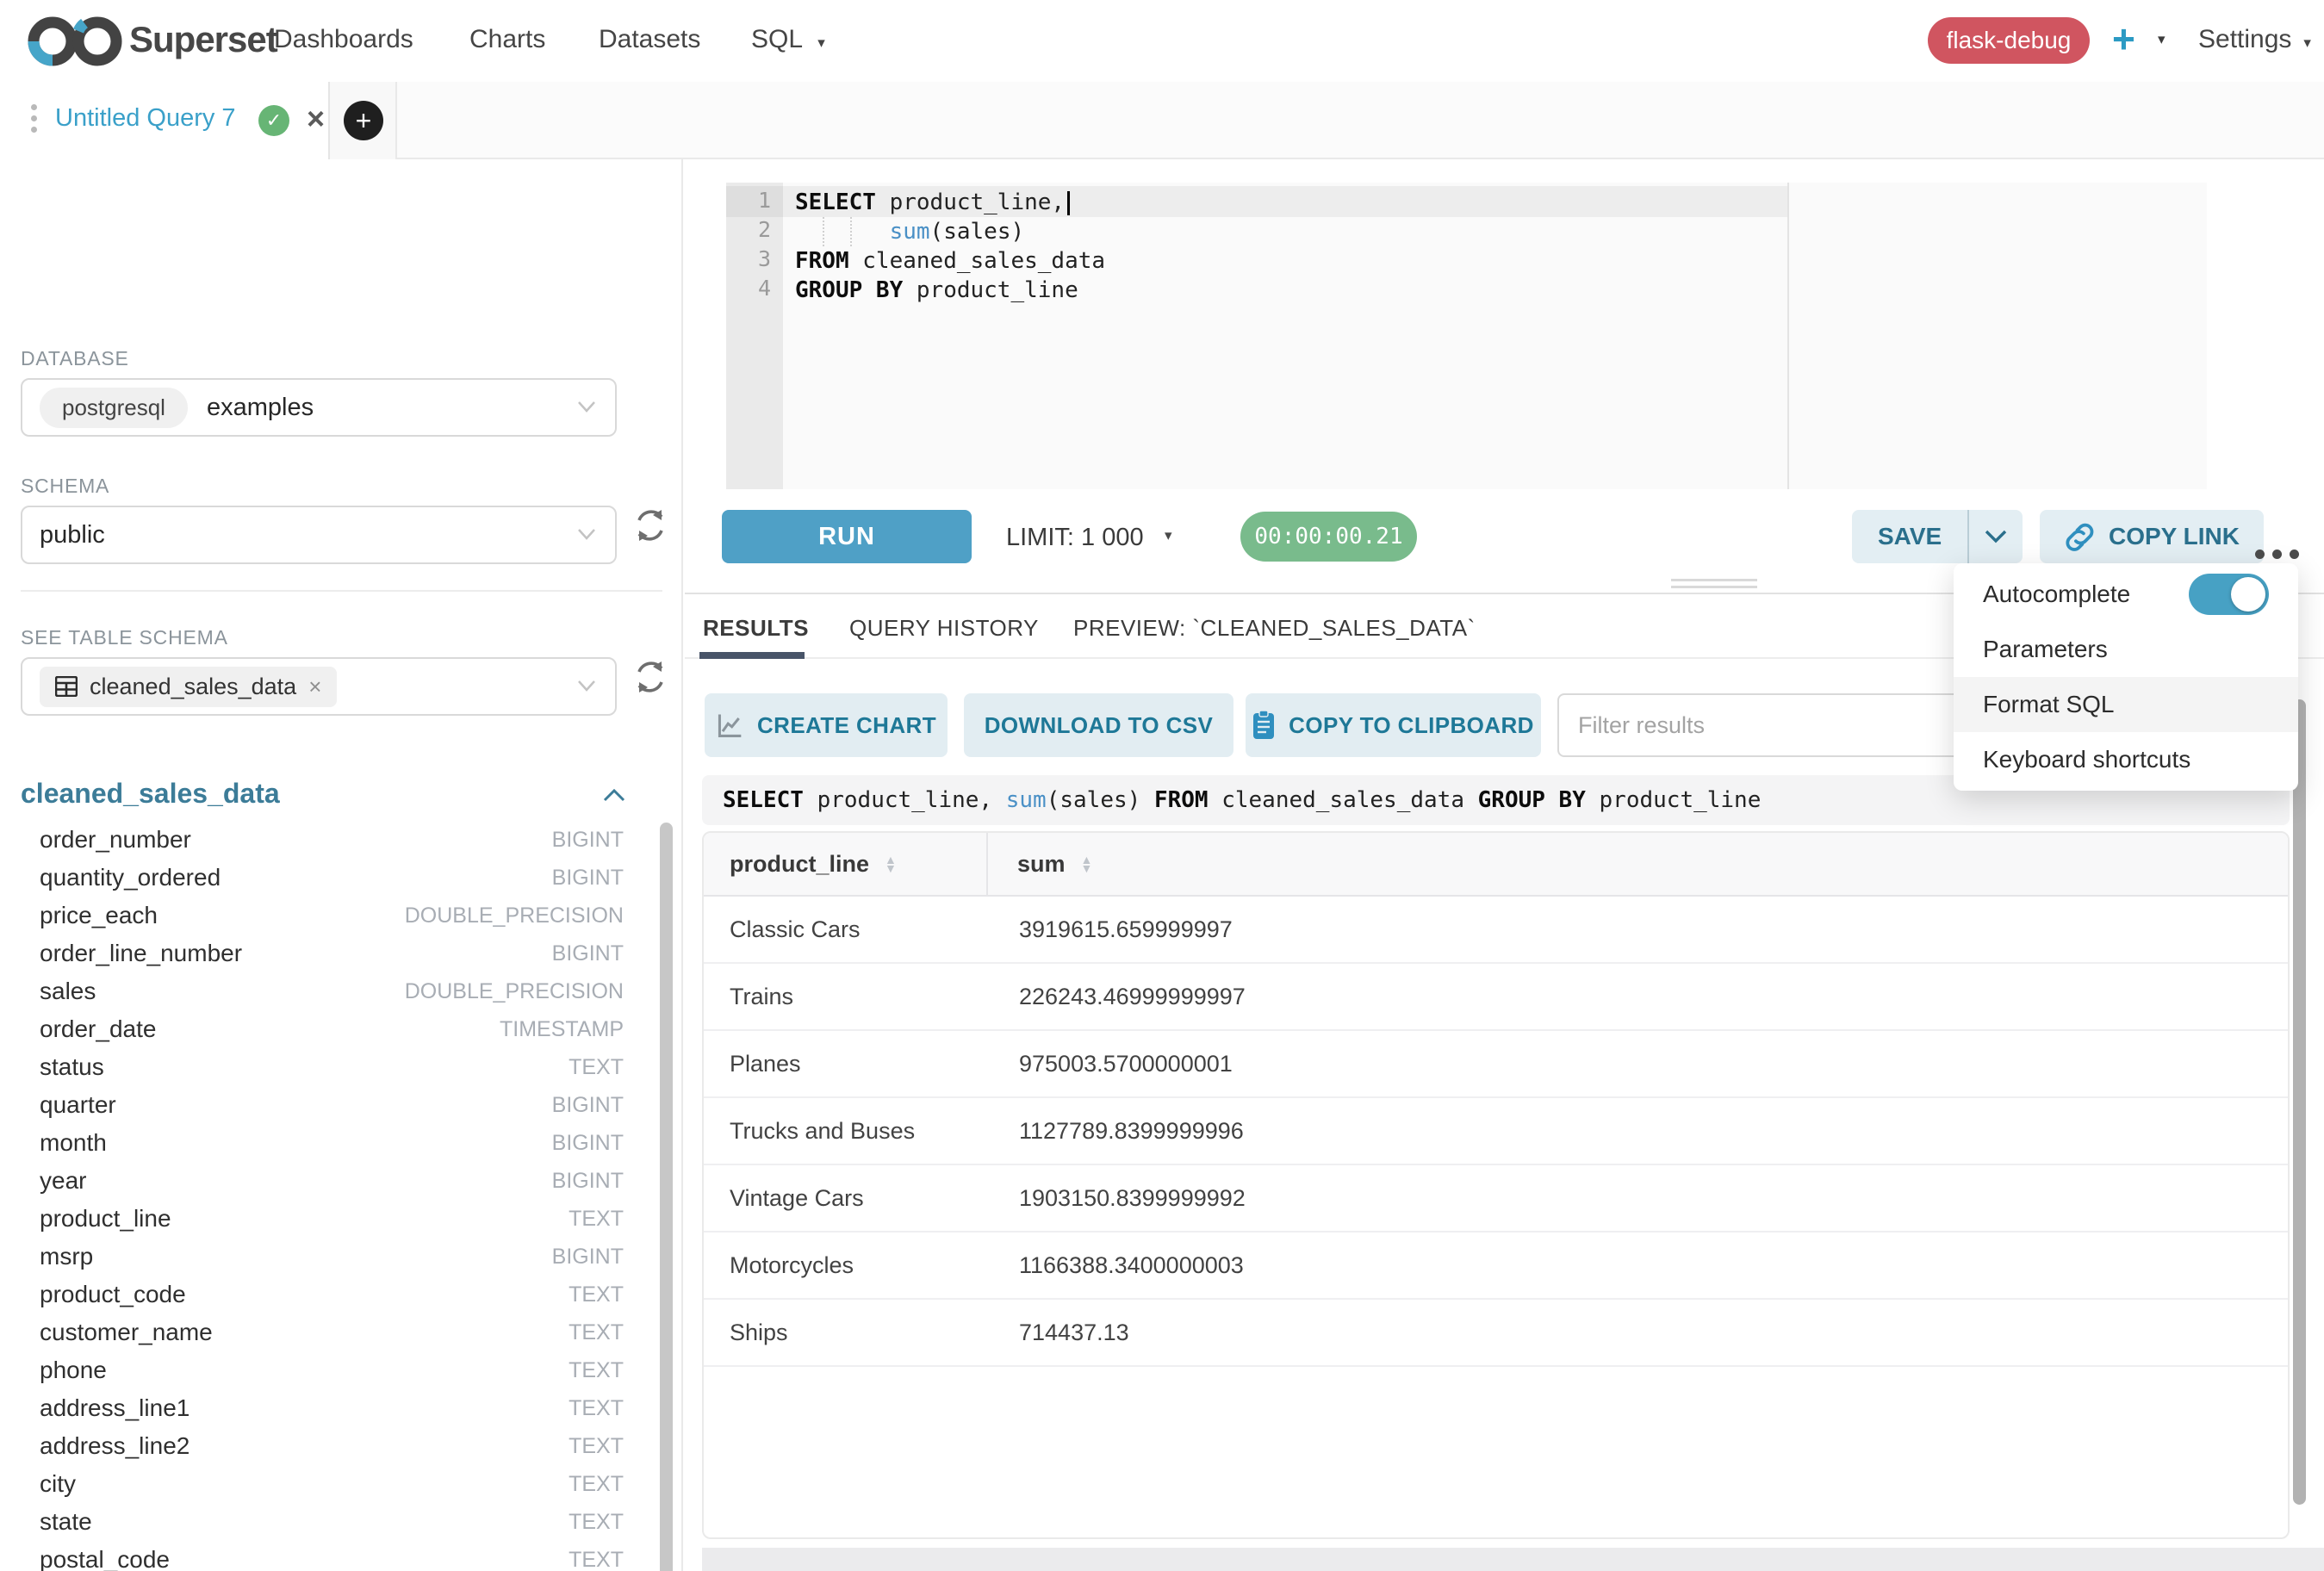  I want to click on code-line: sum(sales), so click(957, 232).